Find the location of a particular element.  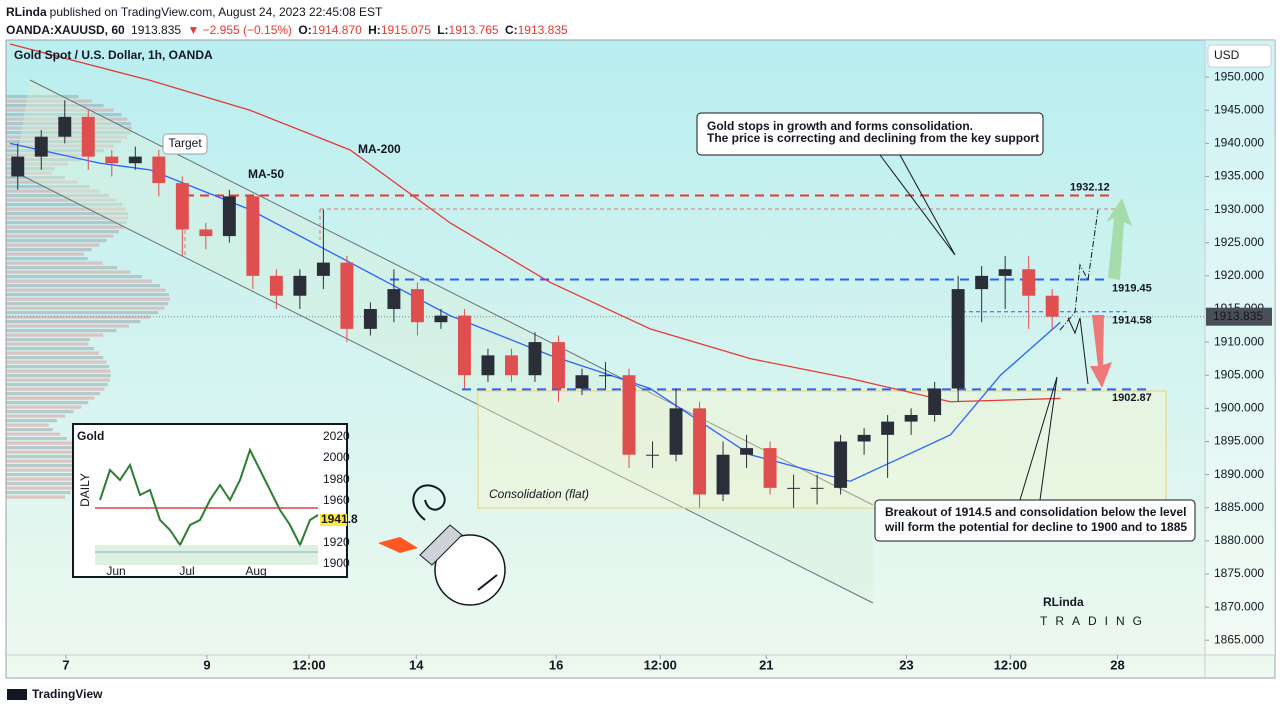

author: RLinda is located at coordinates (26, 12).